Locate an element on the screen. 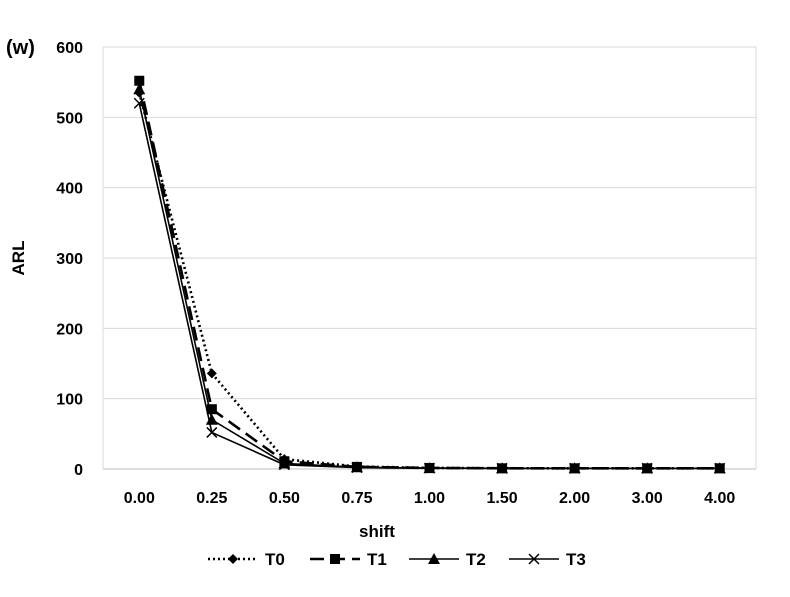 This screenshot has height=597, width=790. legend-label: T3 is located at coordinates (576, 559).